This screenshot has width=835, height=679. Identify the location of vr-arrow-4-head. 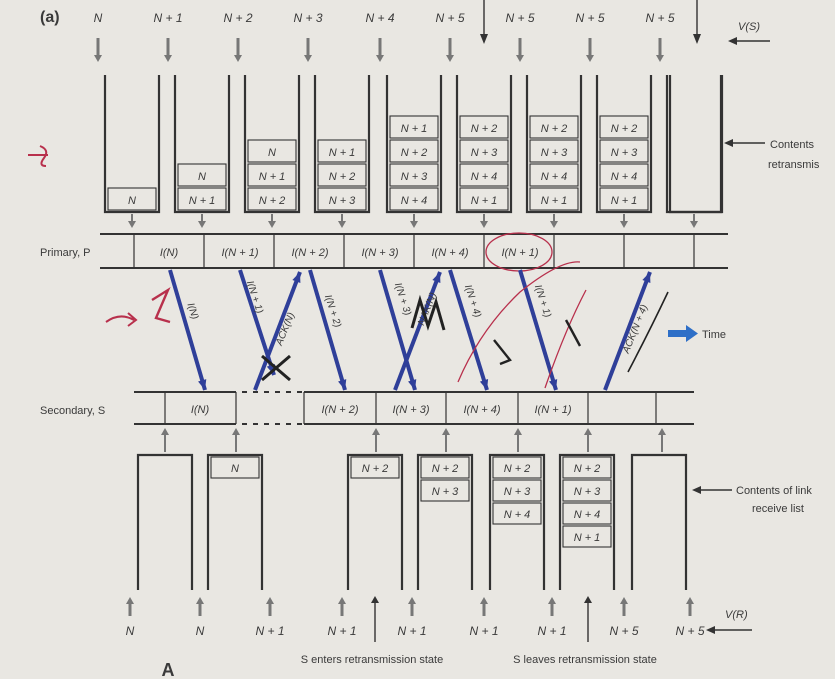
(412, 600).